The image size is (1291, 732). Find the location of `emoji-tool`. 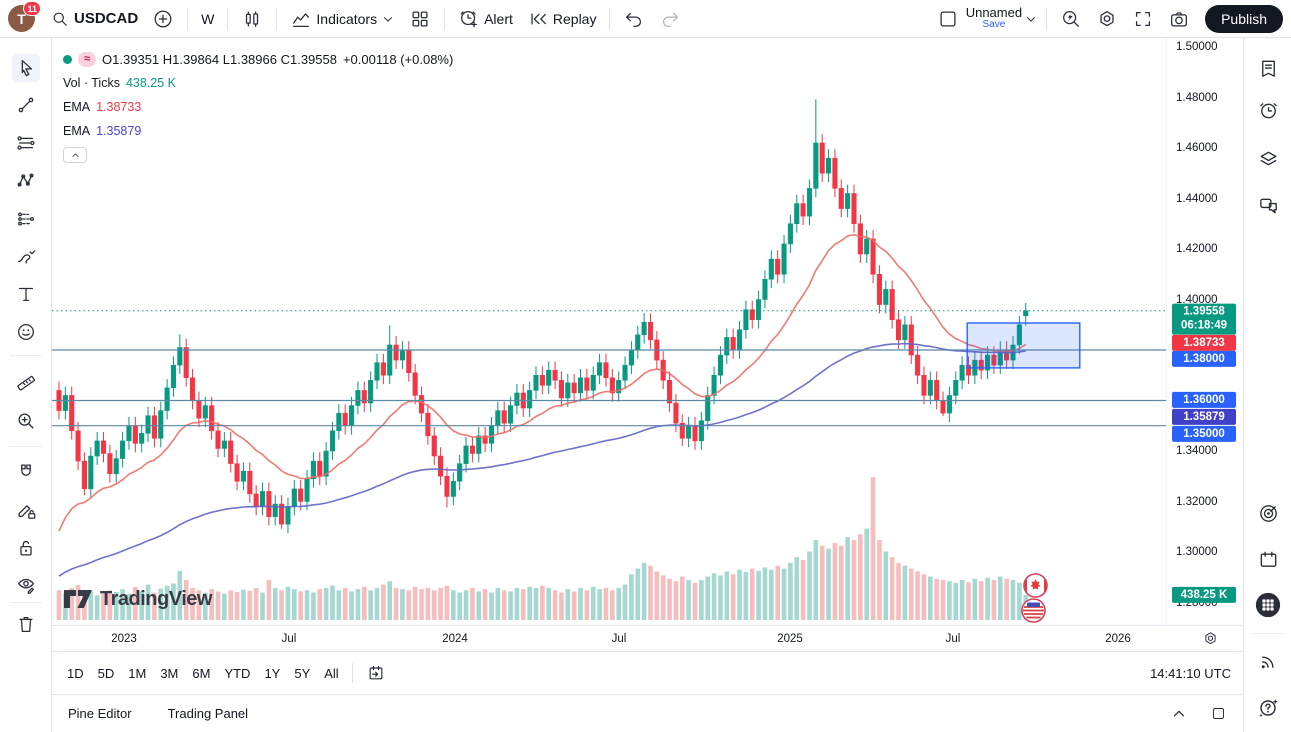

emoji-tool is located at coordinates (26, 332).